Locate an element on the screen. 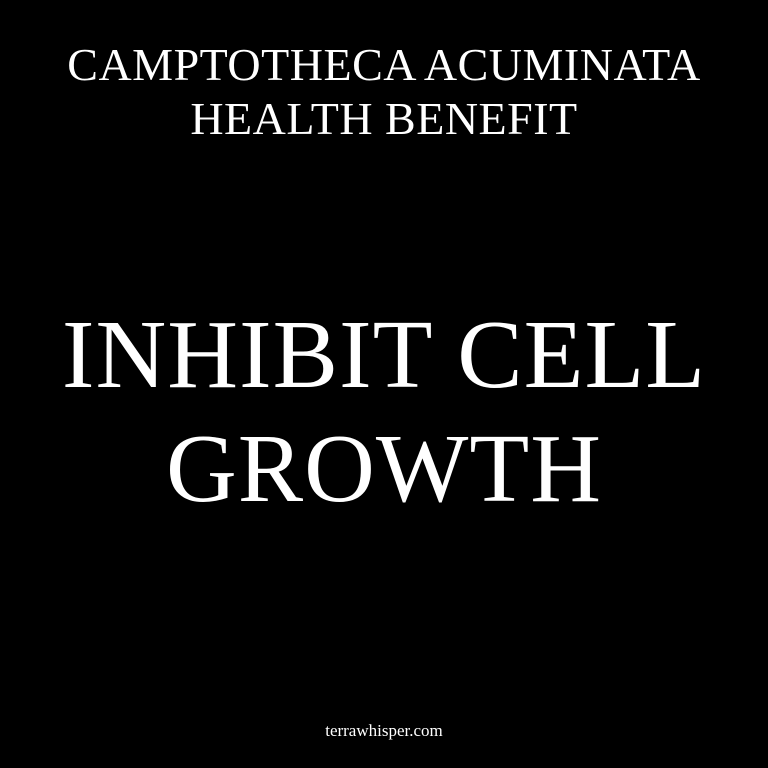 The width and height of the screenshot is (768, 768). card-header: CAMPTOTHECA ACUMINATA HEALTH BENEFIT is located at coordinates (384, 92).